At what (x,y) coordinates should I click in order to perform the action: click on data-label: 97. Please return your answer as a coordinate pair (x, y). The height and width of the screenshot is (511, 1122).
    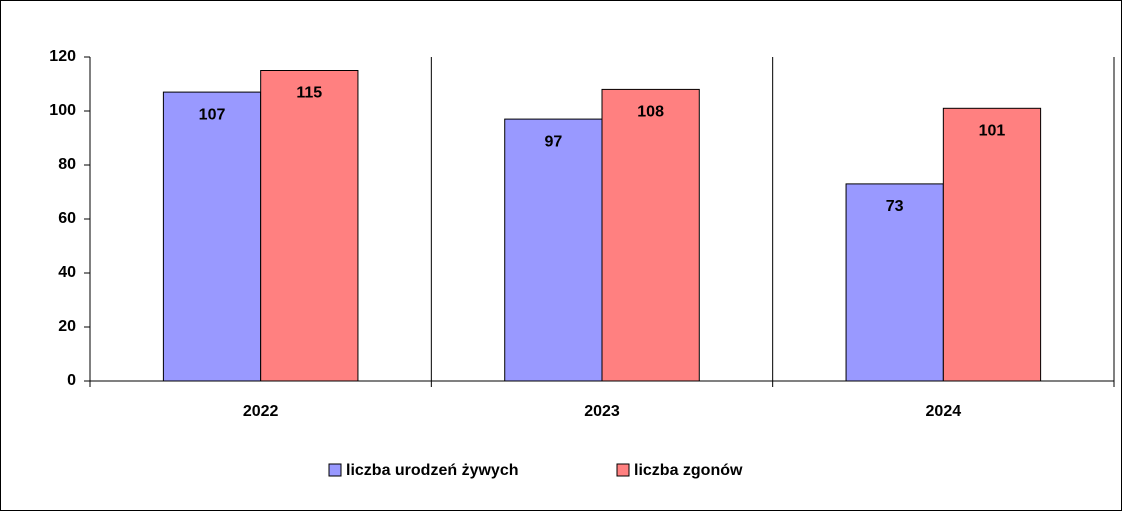
    Looking at the image, I should click on (553, 141).